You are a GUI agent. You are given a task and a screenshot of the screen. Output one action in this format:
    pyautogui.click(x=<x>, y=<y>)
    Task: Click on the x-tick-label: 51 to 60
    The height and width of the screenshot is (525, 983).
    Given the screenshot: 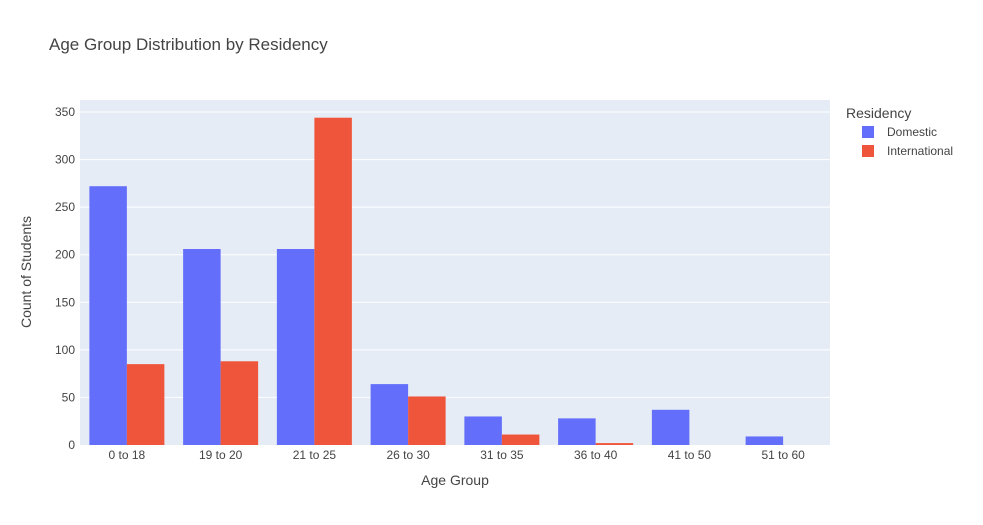 What is the action you would take?
    pyautogui.click(x=783, y=455)
    